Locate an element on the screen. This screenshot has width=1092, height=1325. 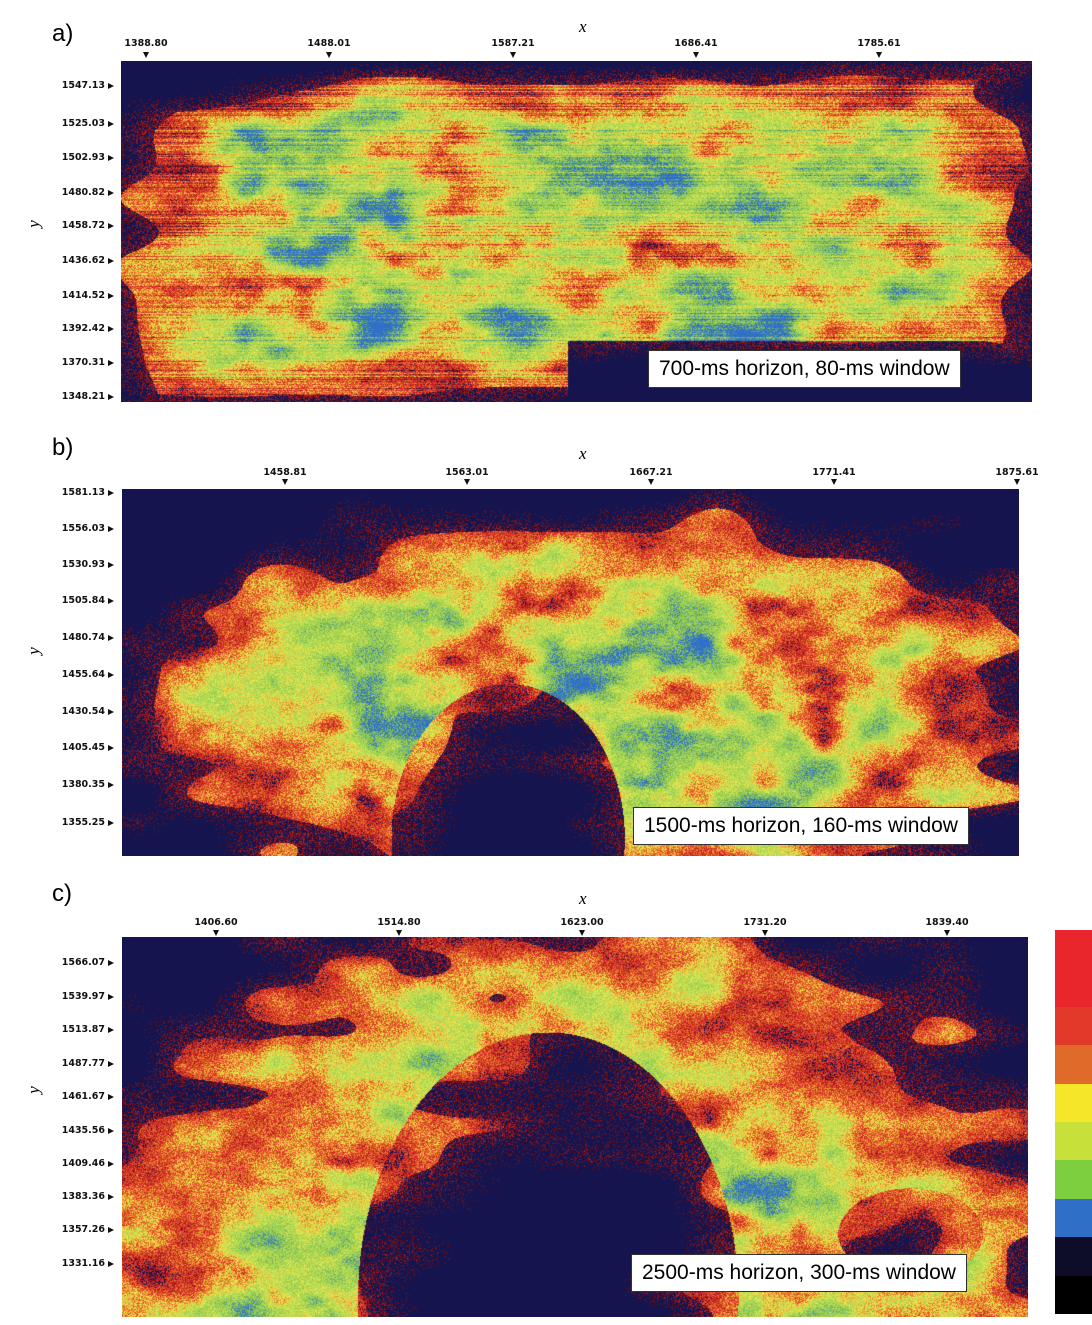
y-tick-label: 1480.74 is located at coordinates (83, 637).